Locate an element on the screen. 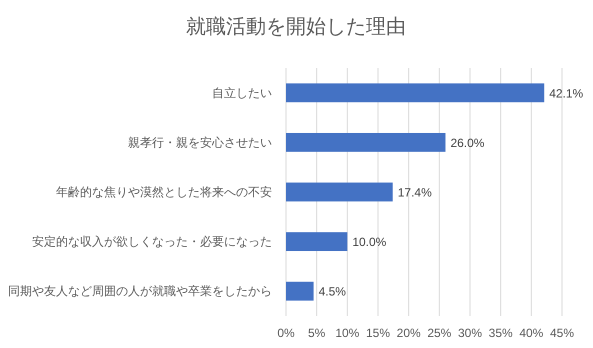 The image size is (593, 348). xtick-label: 25% is located at coordinates (439, 333).